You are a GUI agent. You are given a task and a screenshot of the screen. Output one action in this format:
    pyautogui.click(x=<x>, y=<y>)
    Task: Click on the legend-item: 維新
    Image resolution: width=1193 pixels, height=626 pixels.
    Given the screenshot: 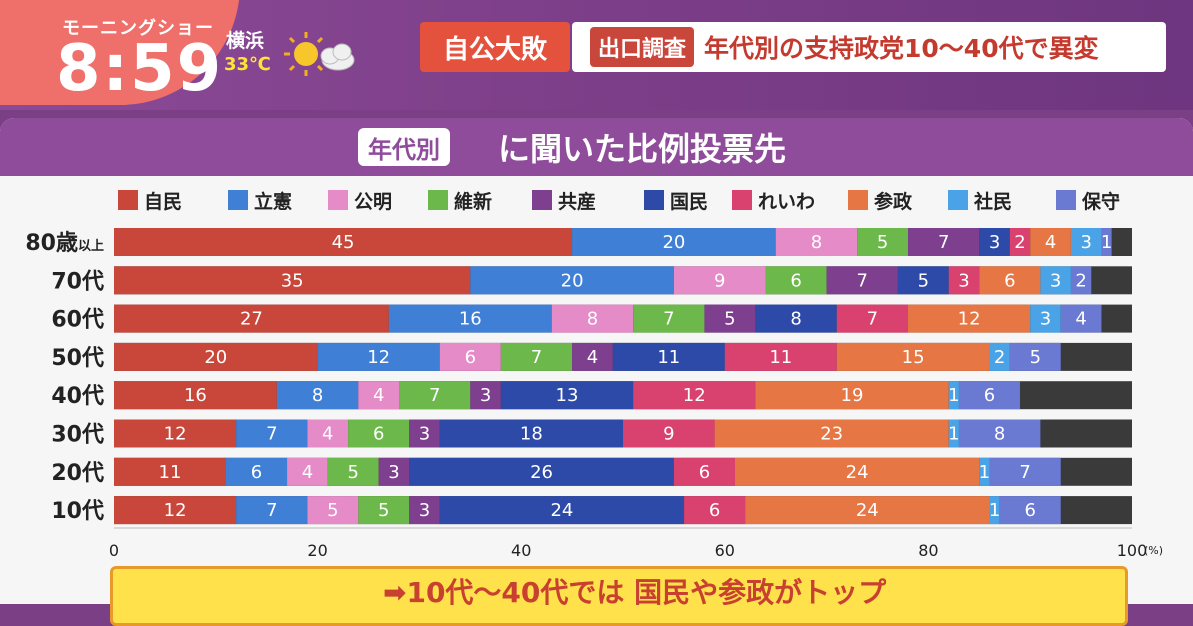 What is the action you would take?
    pyautogui.click(x=460, y=200)
    